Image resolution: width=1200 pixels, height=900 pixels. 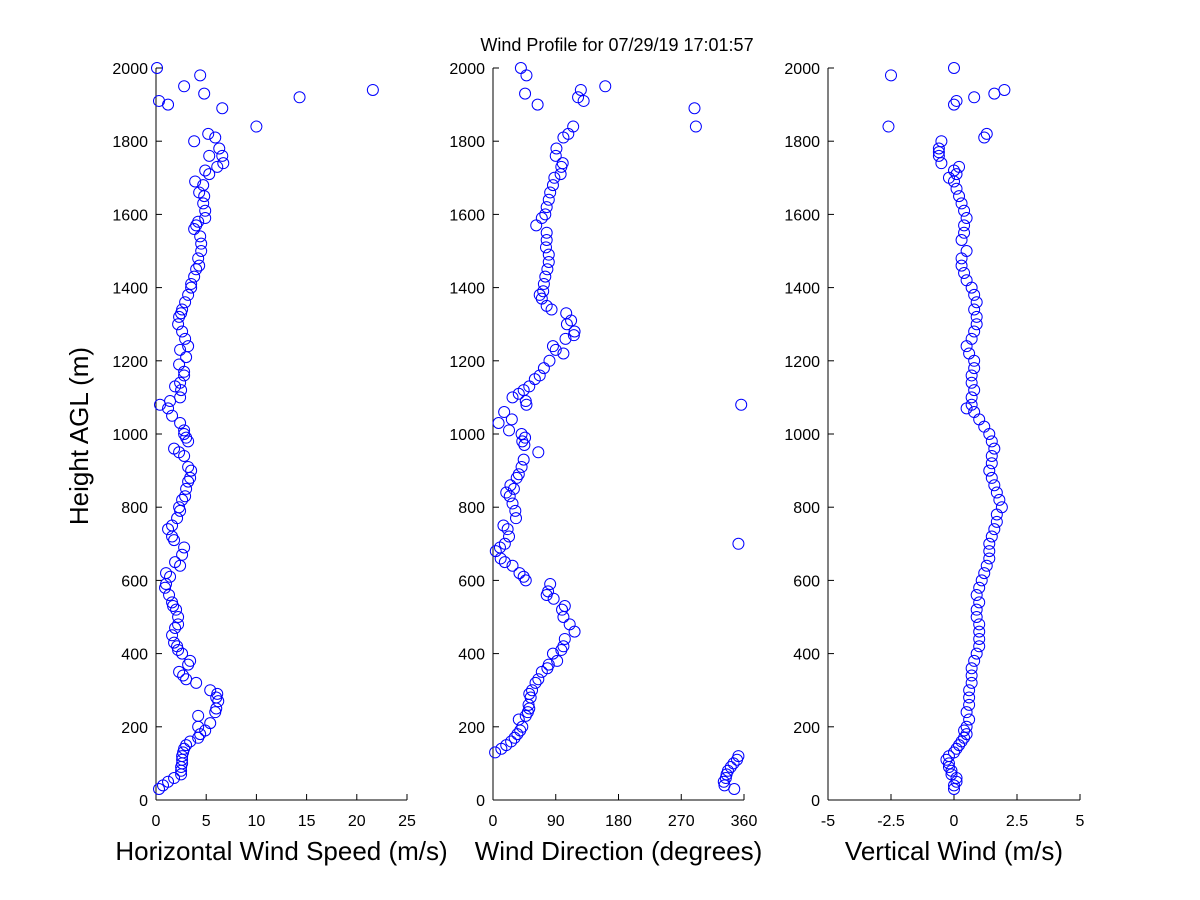 I want to click on y-tick-label: 400, so click(x=134, y=655).